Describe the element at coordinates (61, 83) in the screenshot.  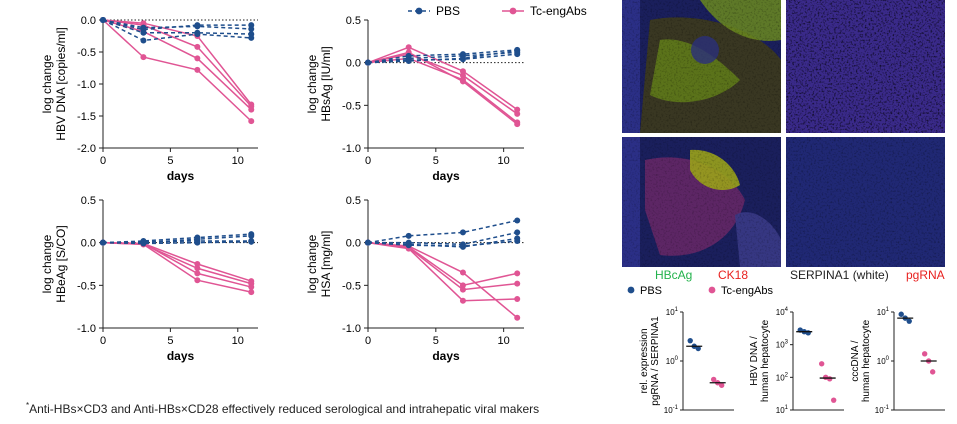
I see `y-axis-label: HBV DNA [copies/ml]` at that location.